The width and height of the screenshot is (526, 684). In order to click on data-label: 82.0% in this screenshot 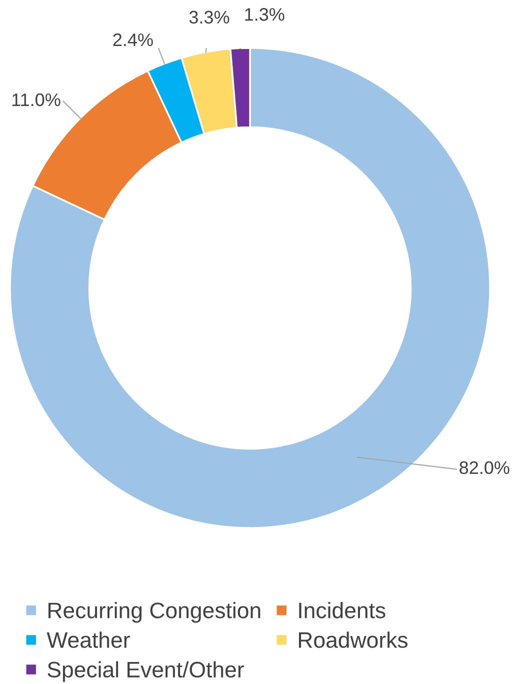, I will do `click(485, 467)`.